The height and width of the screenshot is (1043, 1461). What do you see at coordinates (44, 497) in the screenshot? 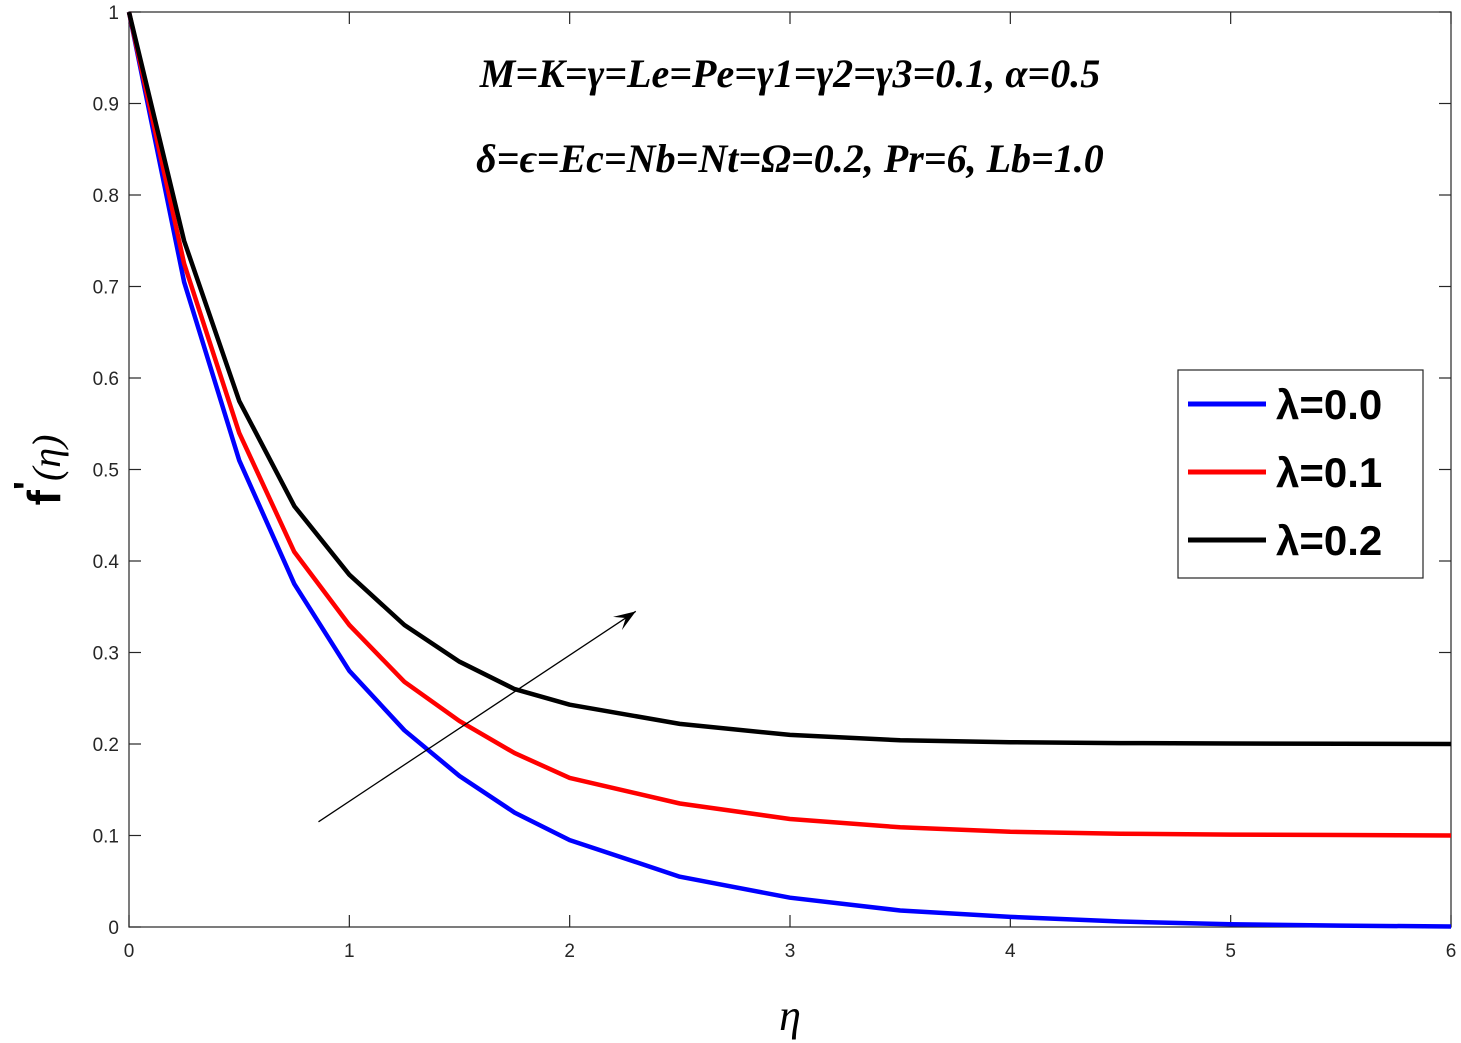
I see `y-axis-label-main: f` at bounding box center [44, 497].